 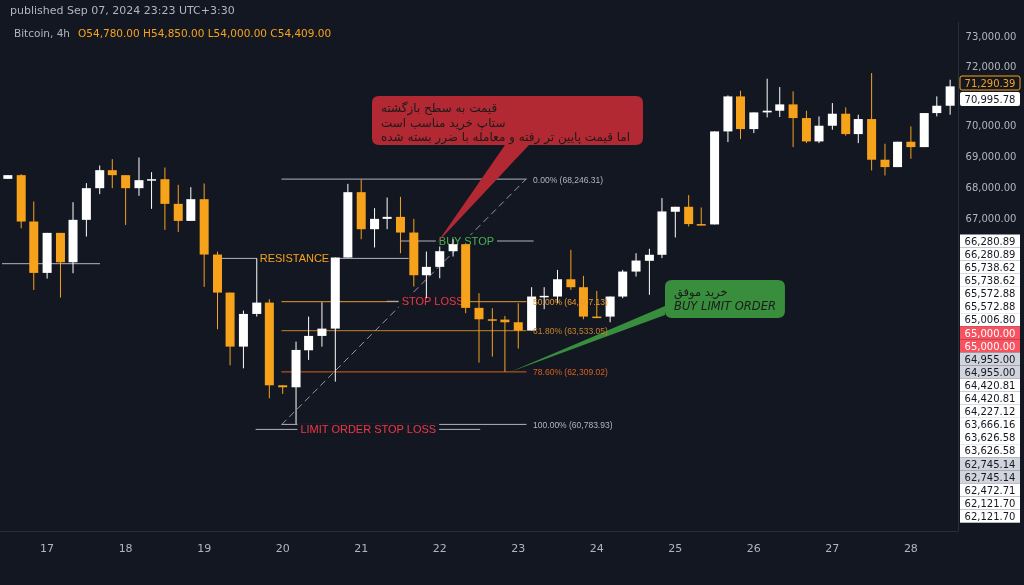 What do you see at coordinates (368, 429) in the screenshot?
I see `annotation: LIMIT ORDER STOP LOSS` at bounding box center [368, 429].